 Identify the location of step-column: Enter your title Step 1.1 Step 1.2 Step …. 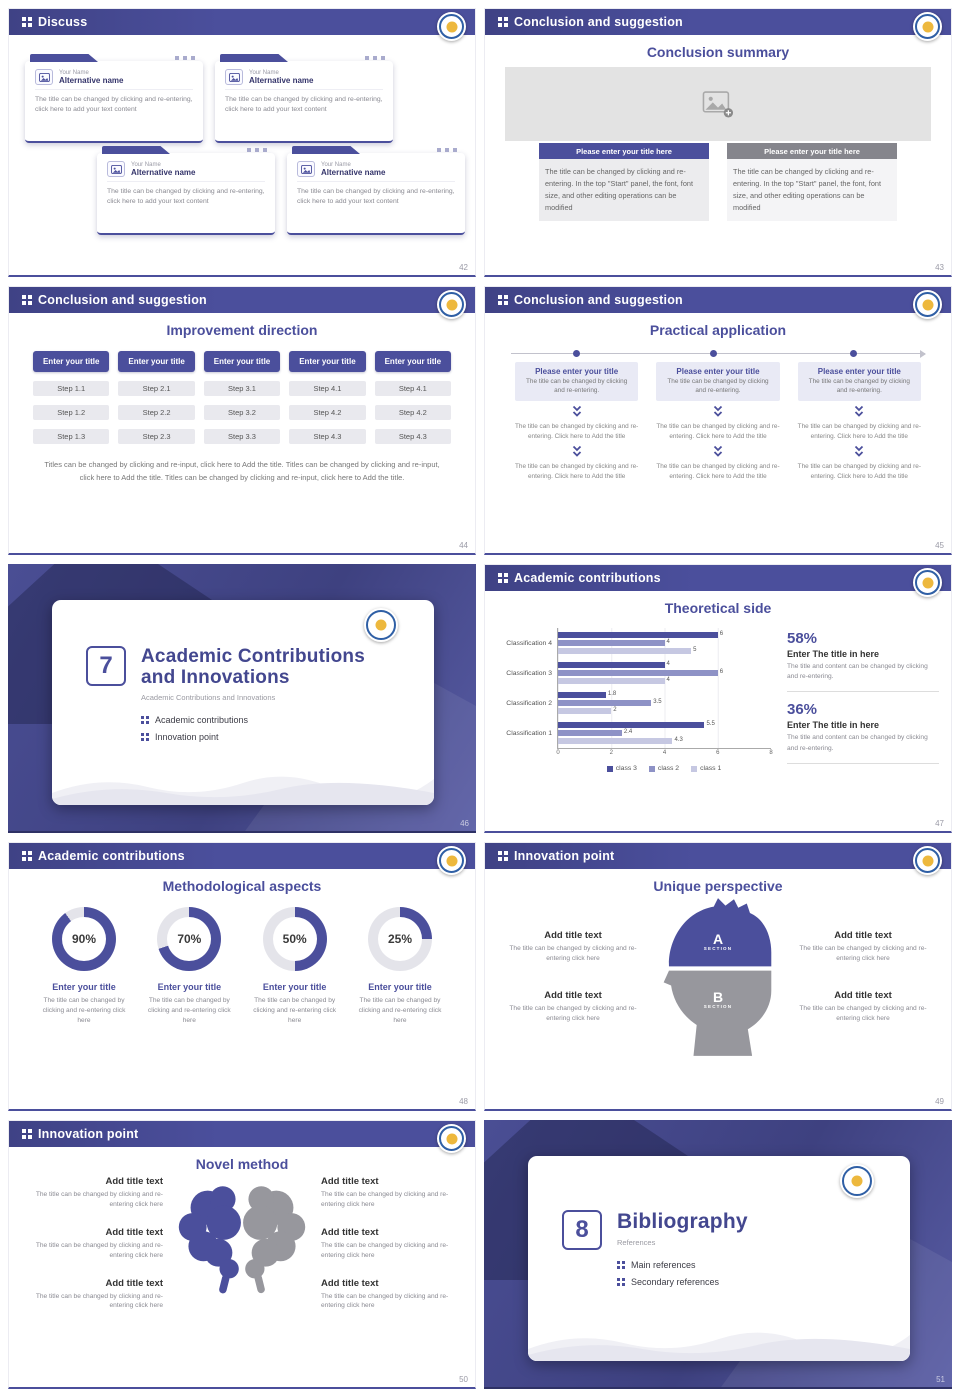
(71, 397).